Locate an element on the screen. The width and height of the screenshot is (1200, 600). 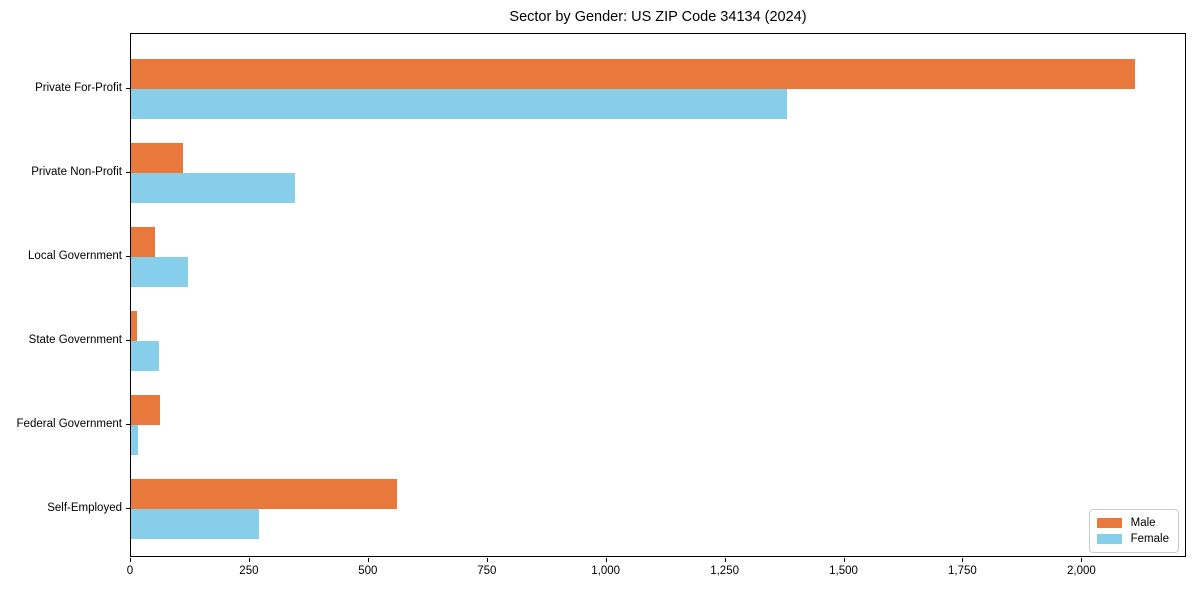
x-tick-label-2000: 2,000 is located at coordinates (1081, 571).